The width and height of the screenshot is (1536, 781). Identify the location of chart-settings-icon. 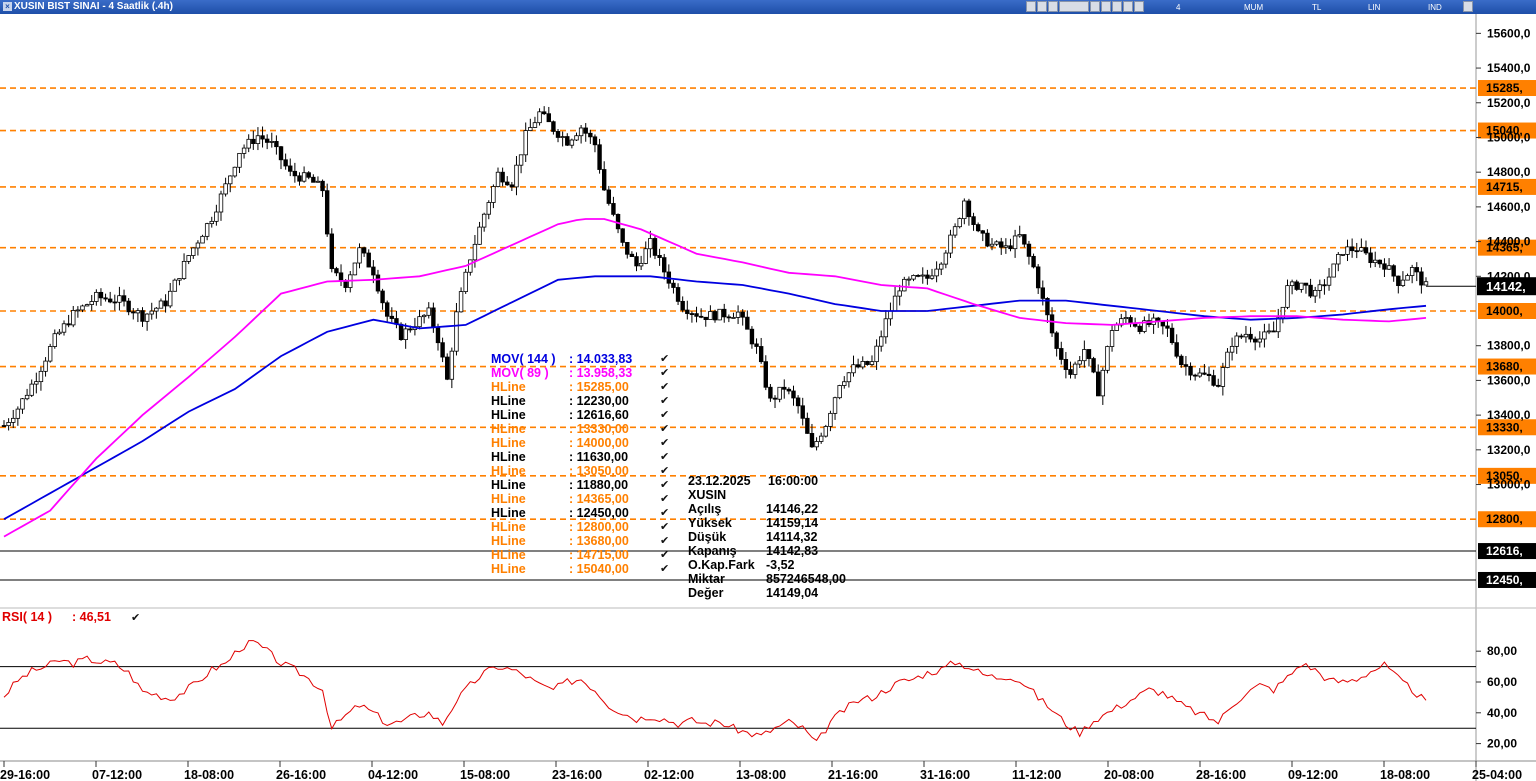
(1031, 6).